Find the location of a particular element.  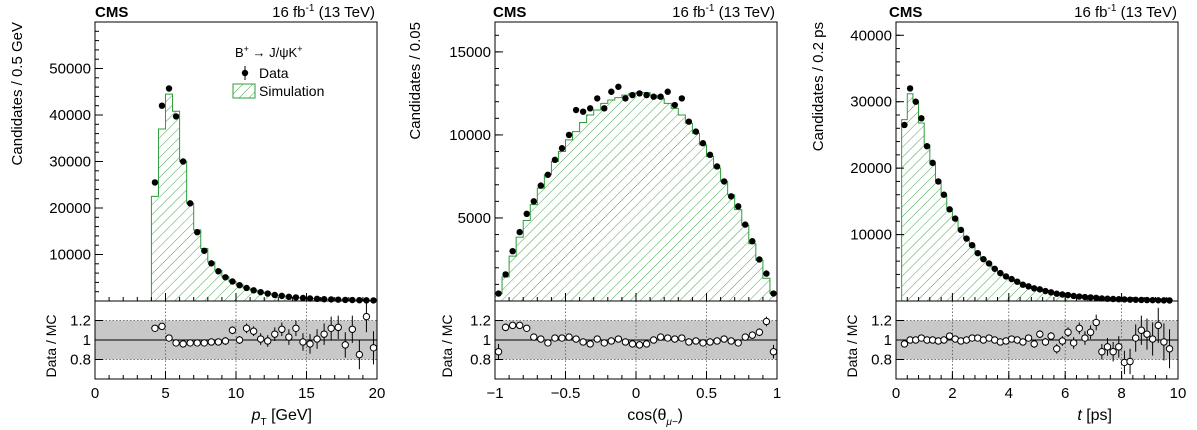

data-points-pt is located at coordinates (264, 194).